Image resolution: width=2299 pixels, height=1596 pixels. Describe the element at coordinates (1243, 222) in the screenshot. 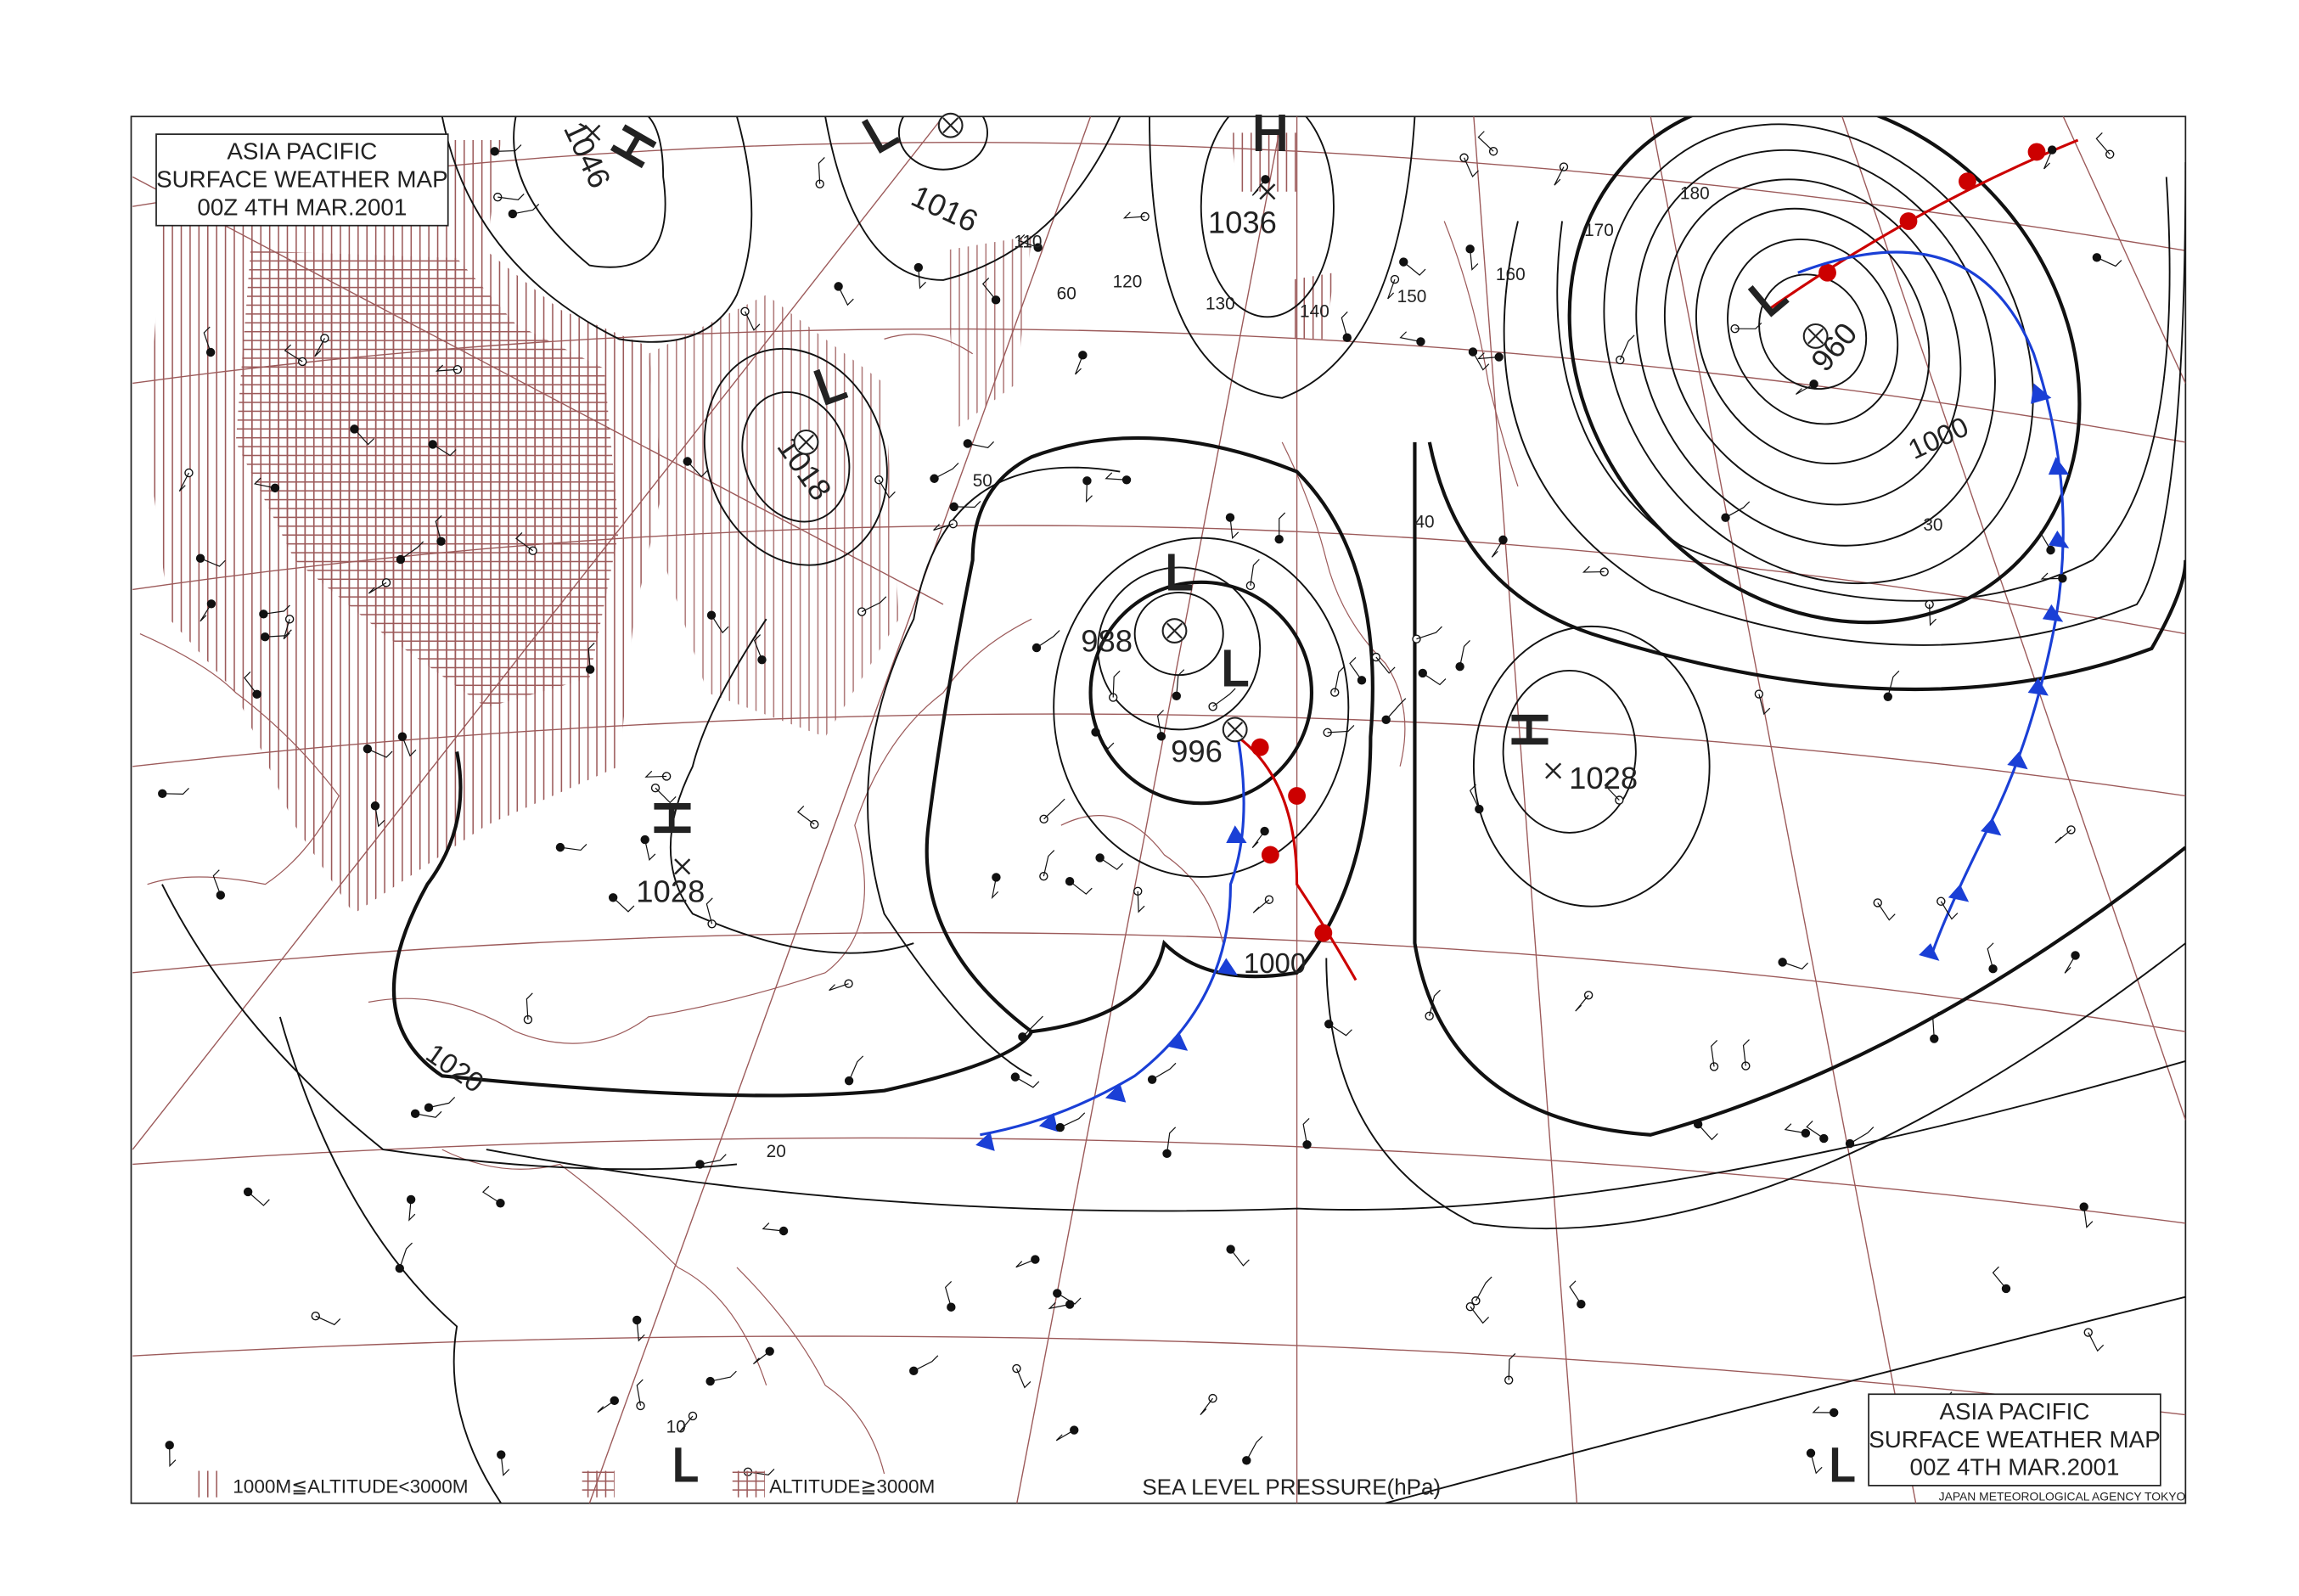

I see `pressure-value: 1036` at that location.